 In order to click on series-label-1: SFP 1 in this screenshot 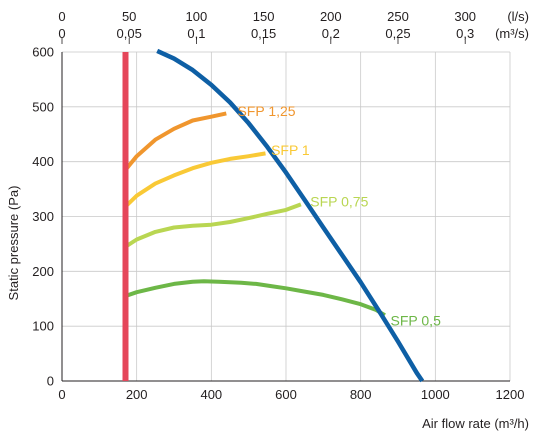, I will do `click(290, 150)`.